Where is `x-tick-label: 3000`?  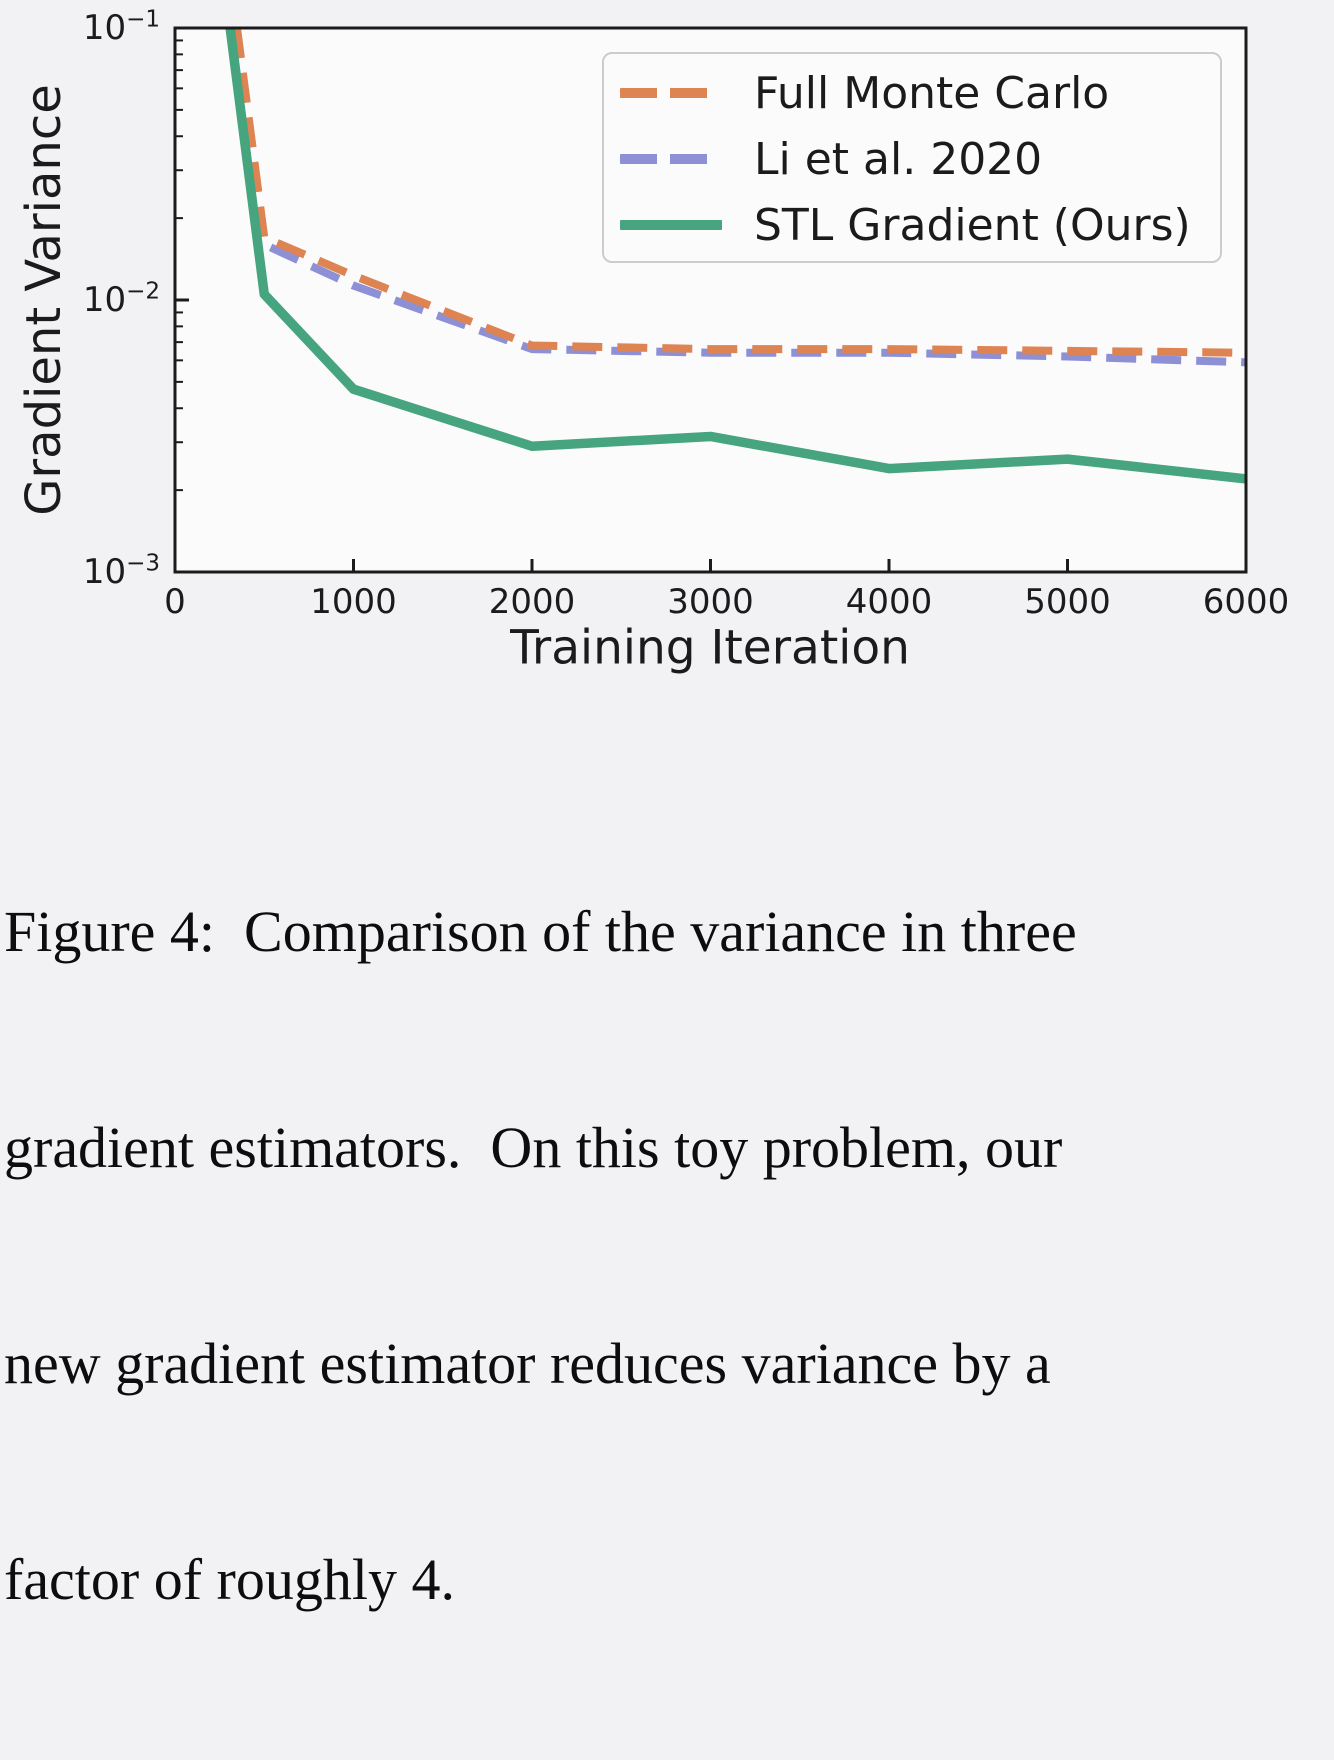
x-tick-label: 3000 is located at coordinates (710, 602).